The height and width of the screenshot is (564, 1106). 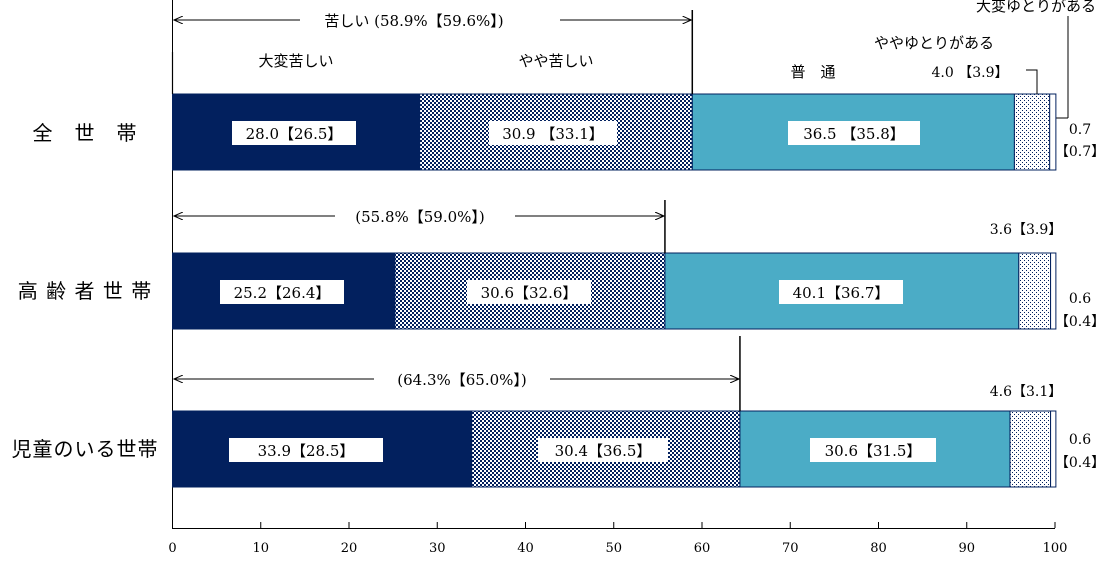 I want to click on bracket-elderly: (55.8%【59.0%】), so click(x=420, y=226).